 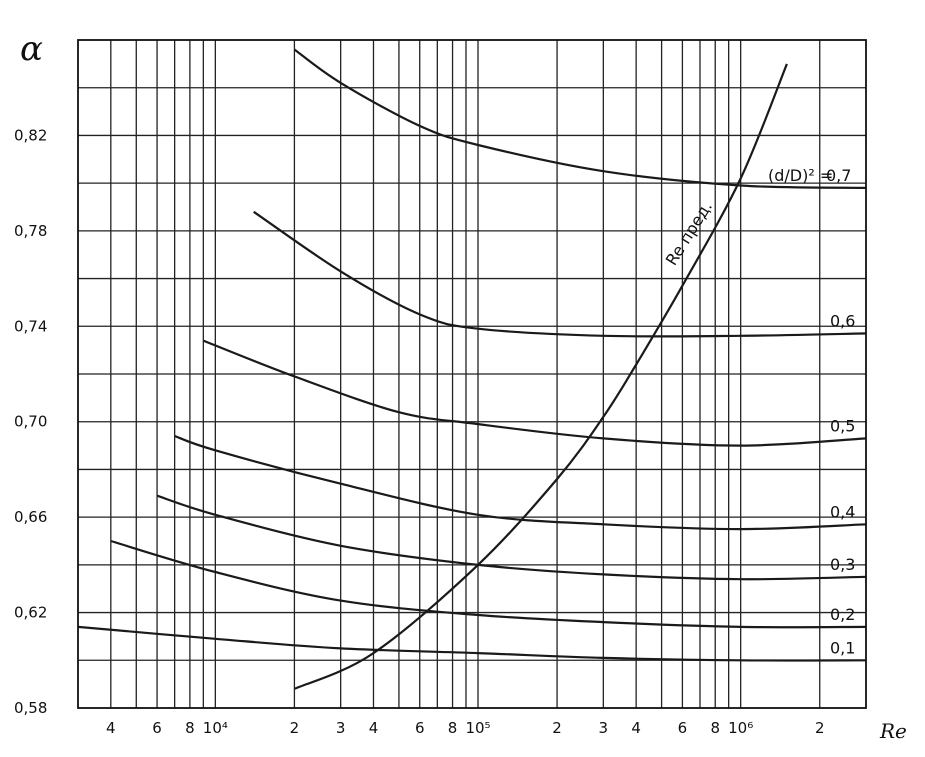 What do you see at coordinates (893, 731) in the screenshot?
I see `x-axis-label: Re` at bounding box center [893, 731].